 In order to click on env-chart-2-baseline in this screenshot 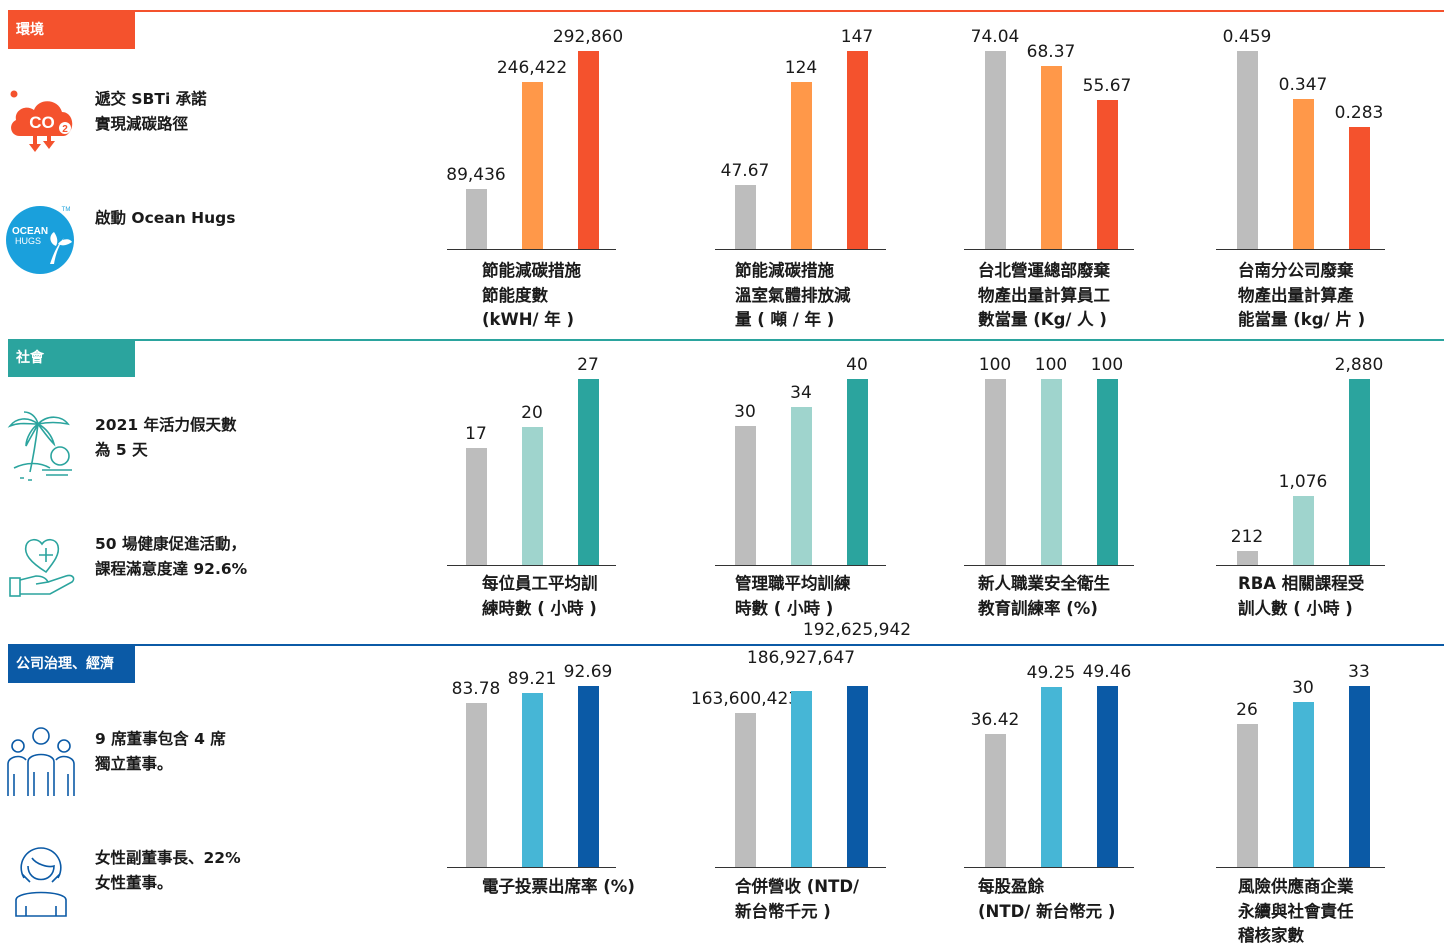, I will do `click(800, 249)`.